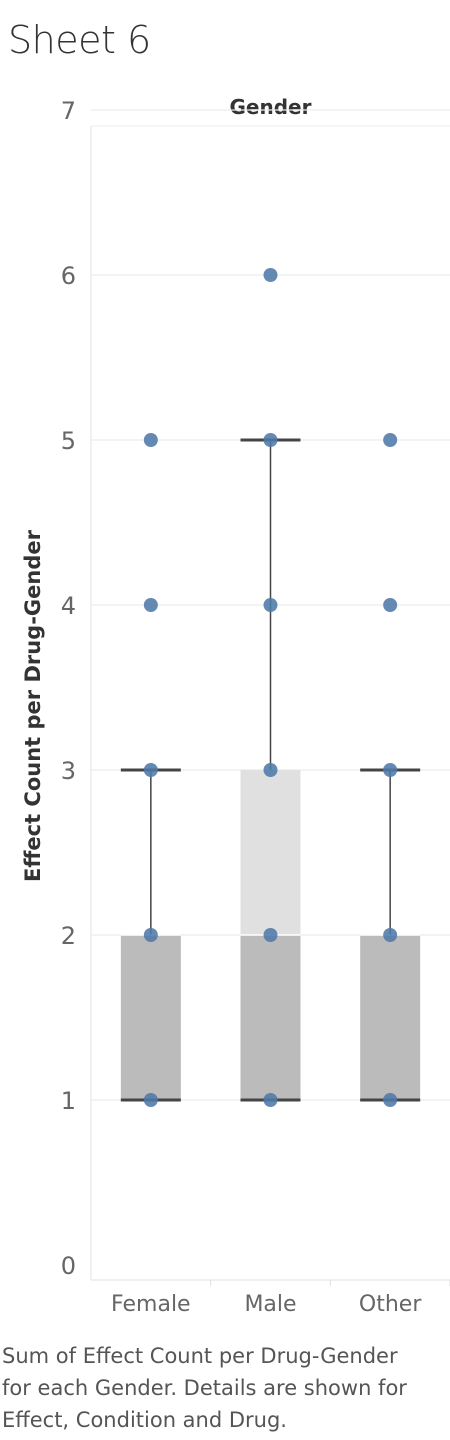  Describe the element at coordinates (68, 936) in the screenshot. I see `y-tick-label: 2` at that location.